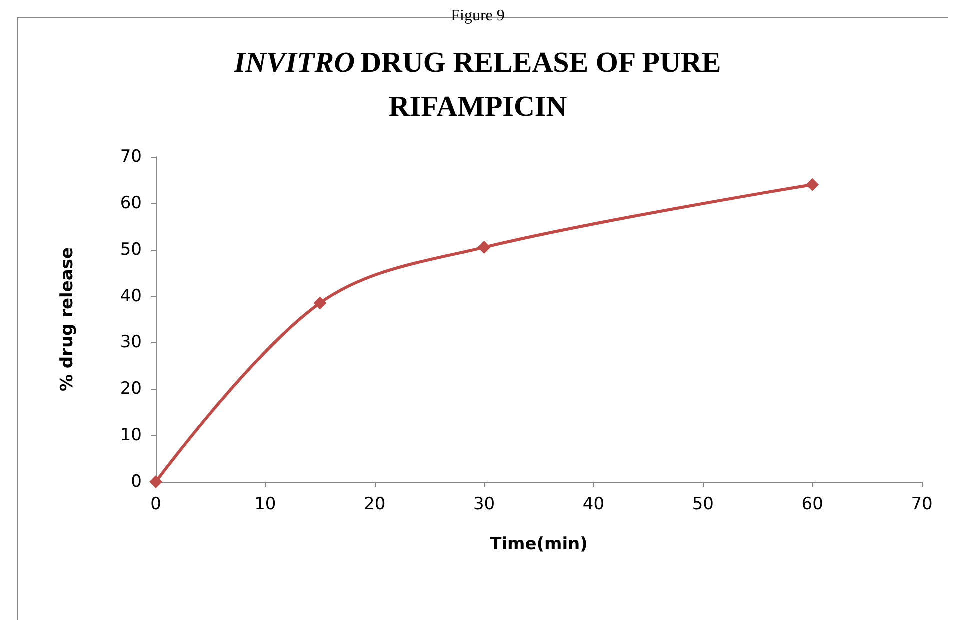 The height and width of the screenshot is (628, 956). I want to click on x-tick-label: 40, so click(593, 504).